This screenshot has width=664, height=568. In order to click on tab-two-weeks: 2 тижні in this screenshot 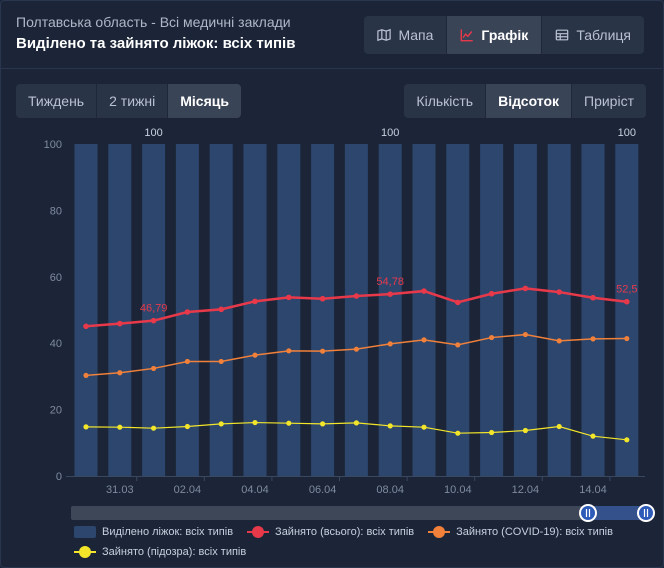, I will do `click(133, 101)`.